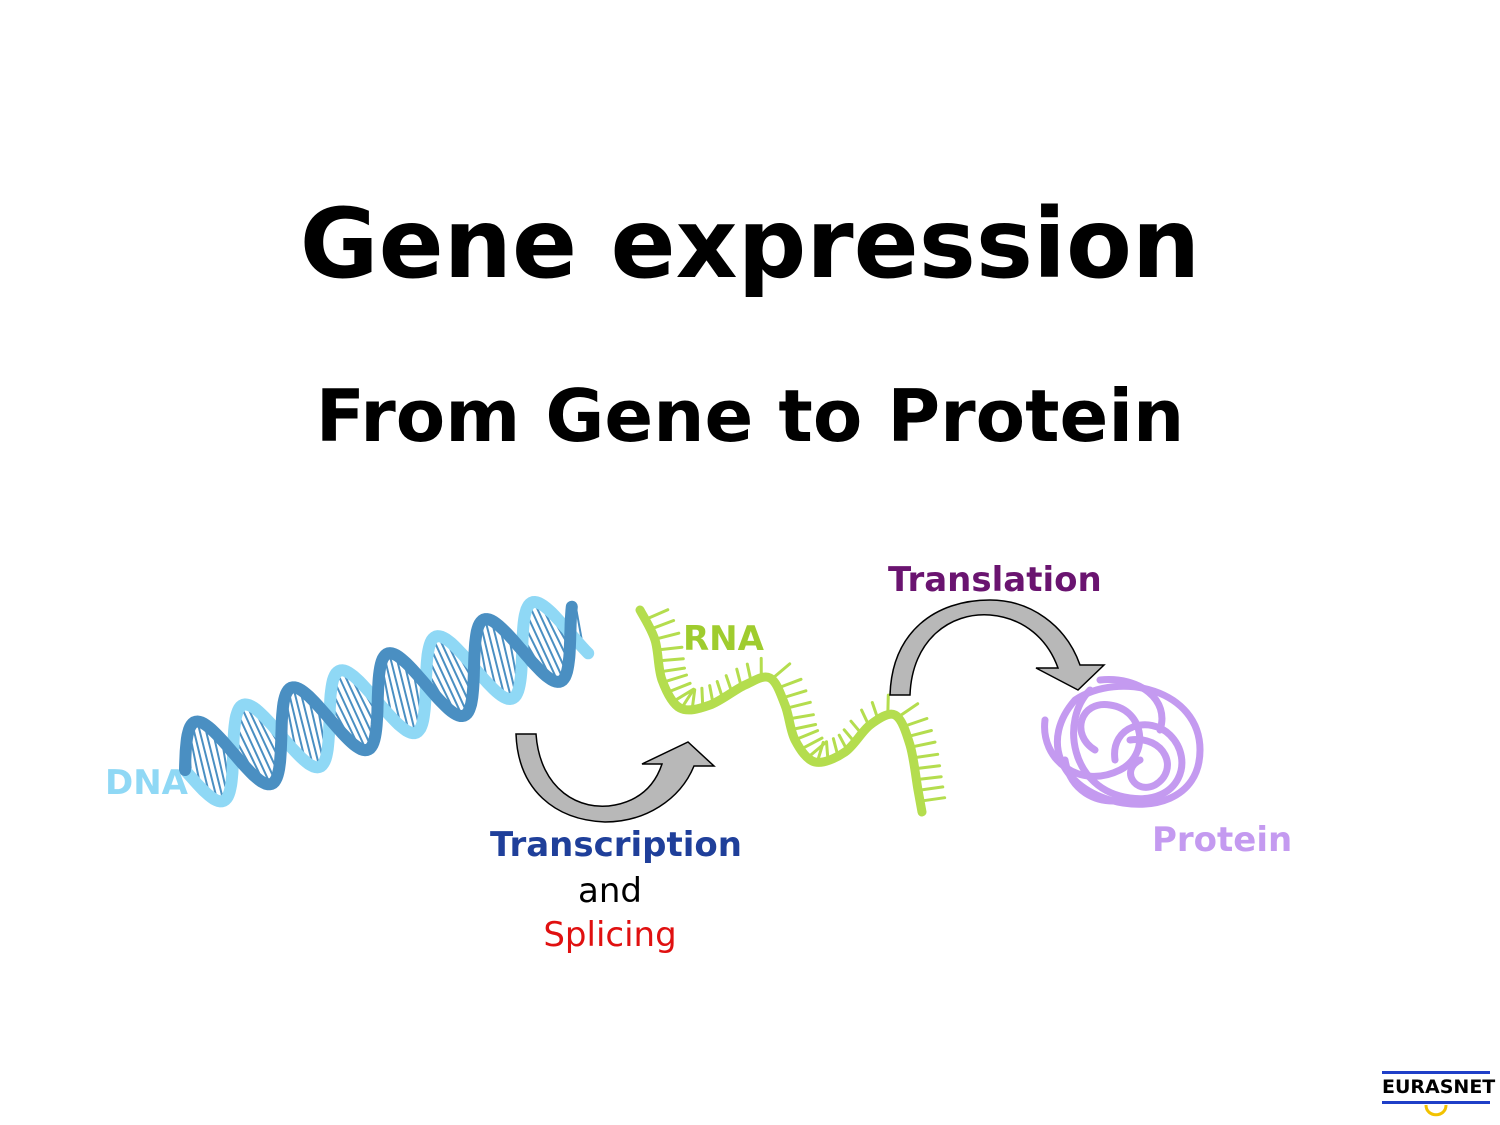 This screenshot has width=1500, height=1125. I want to click on splicing-label: Splicing, so click(610, 935).